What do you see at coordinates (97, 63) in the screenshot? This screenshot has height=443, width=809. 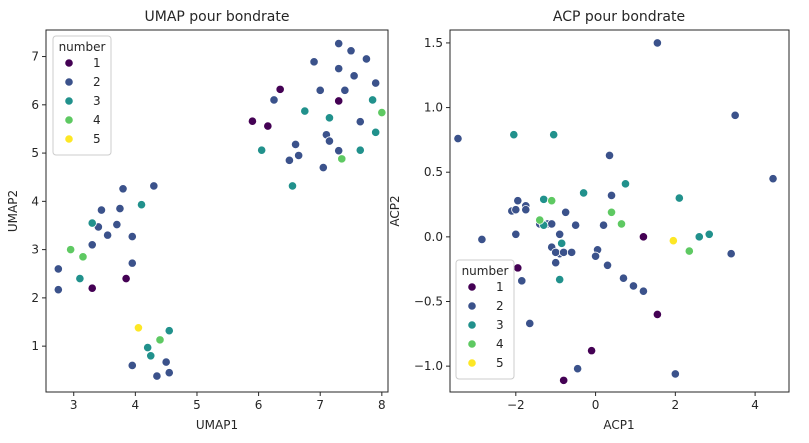 I see `legend-label-1: 1` at bounding box center [97, 63].